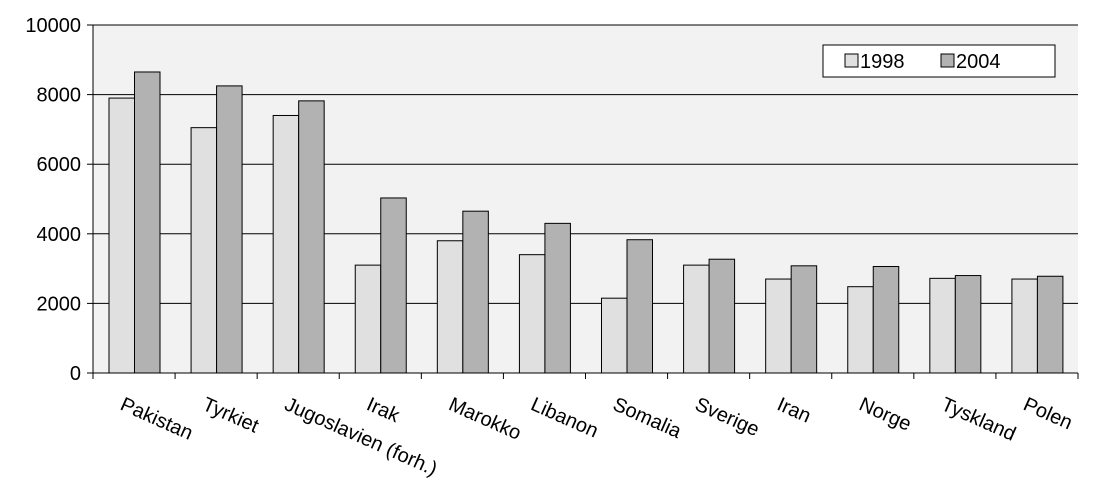 The image size is (1105, 504). I want to click on y-tick-label: 6000, so click(59, 165).